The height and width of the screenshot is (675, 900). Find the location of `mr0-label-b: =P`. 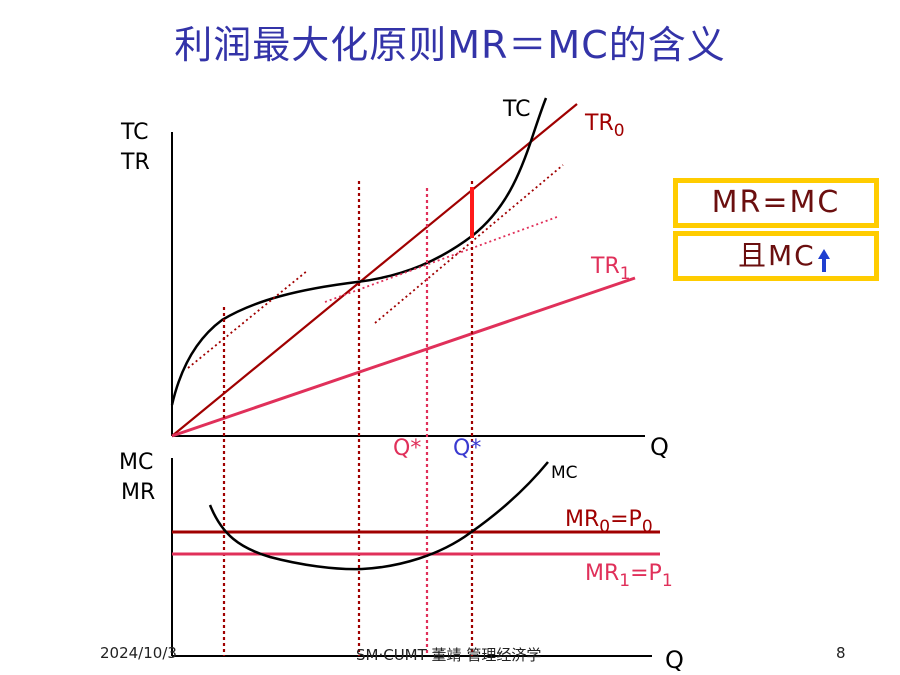

mr0-label-b: =P is located at coordinates (626, 519).